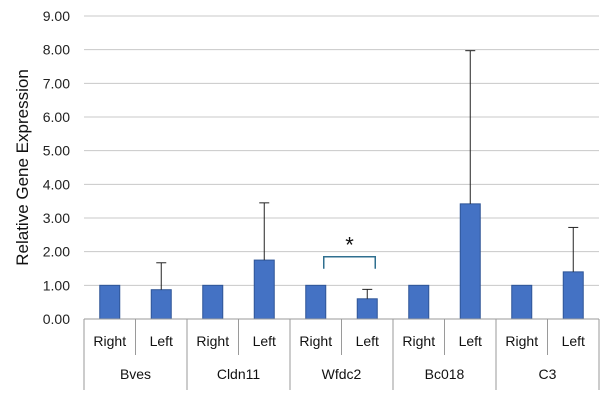  Describe the element at coordinates (135, 374) in the screenshot. I see `x-group-label: Bves` at that location.